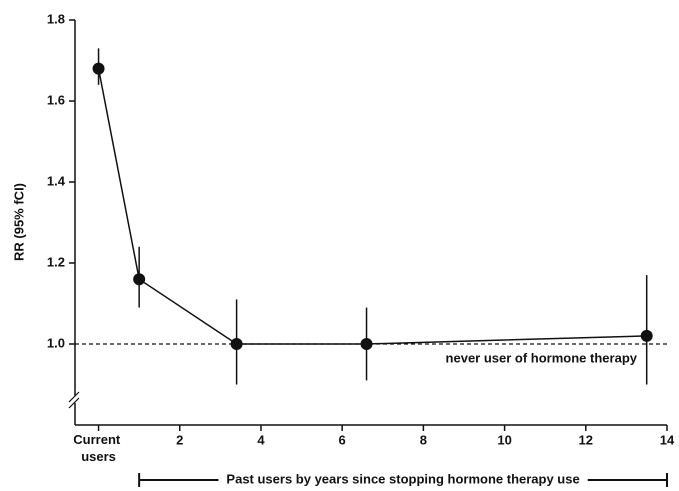 This screenshot has width=679, height=491. What do you see at coordinates (56, 99) in the screenshot?
I see `y-tick-label: 1.6` at bounding box center [56, 99].